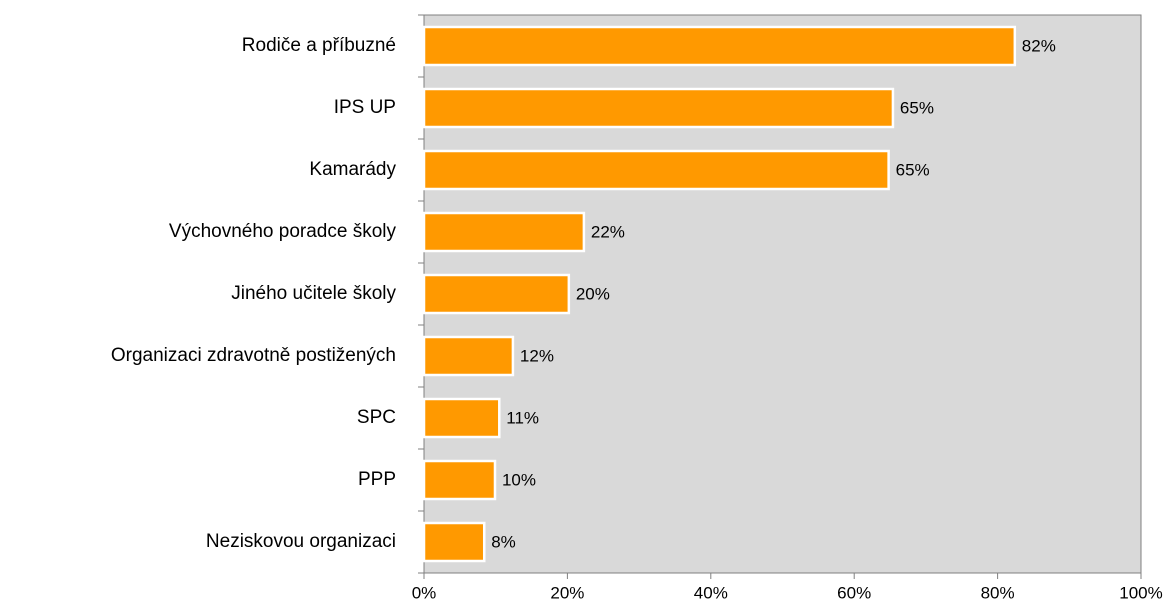  What do you see at coordinates (319, 45) in the screenshot?
I see `y-tick-label: Rodiče a příbuzné` at bounding box center [319, 45].